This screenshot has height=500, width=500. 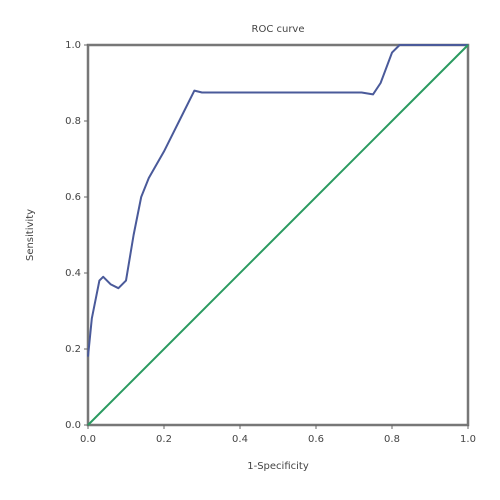 I want to click on x-axis-label: 1-Specificity, so click(x=278, y=466).